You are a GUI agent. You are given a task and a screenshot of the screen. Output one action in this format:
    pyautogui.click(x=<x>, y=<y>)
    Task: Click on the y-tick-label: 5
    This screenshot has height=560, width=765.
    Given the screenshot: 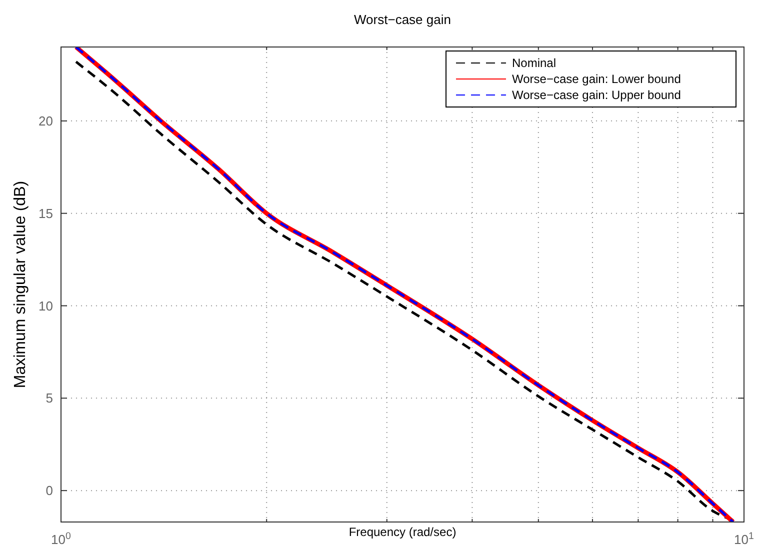 What is the action you would take?
    pyautogui.click(x=49, y=398)
    